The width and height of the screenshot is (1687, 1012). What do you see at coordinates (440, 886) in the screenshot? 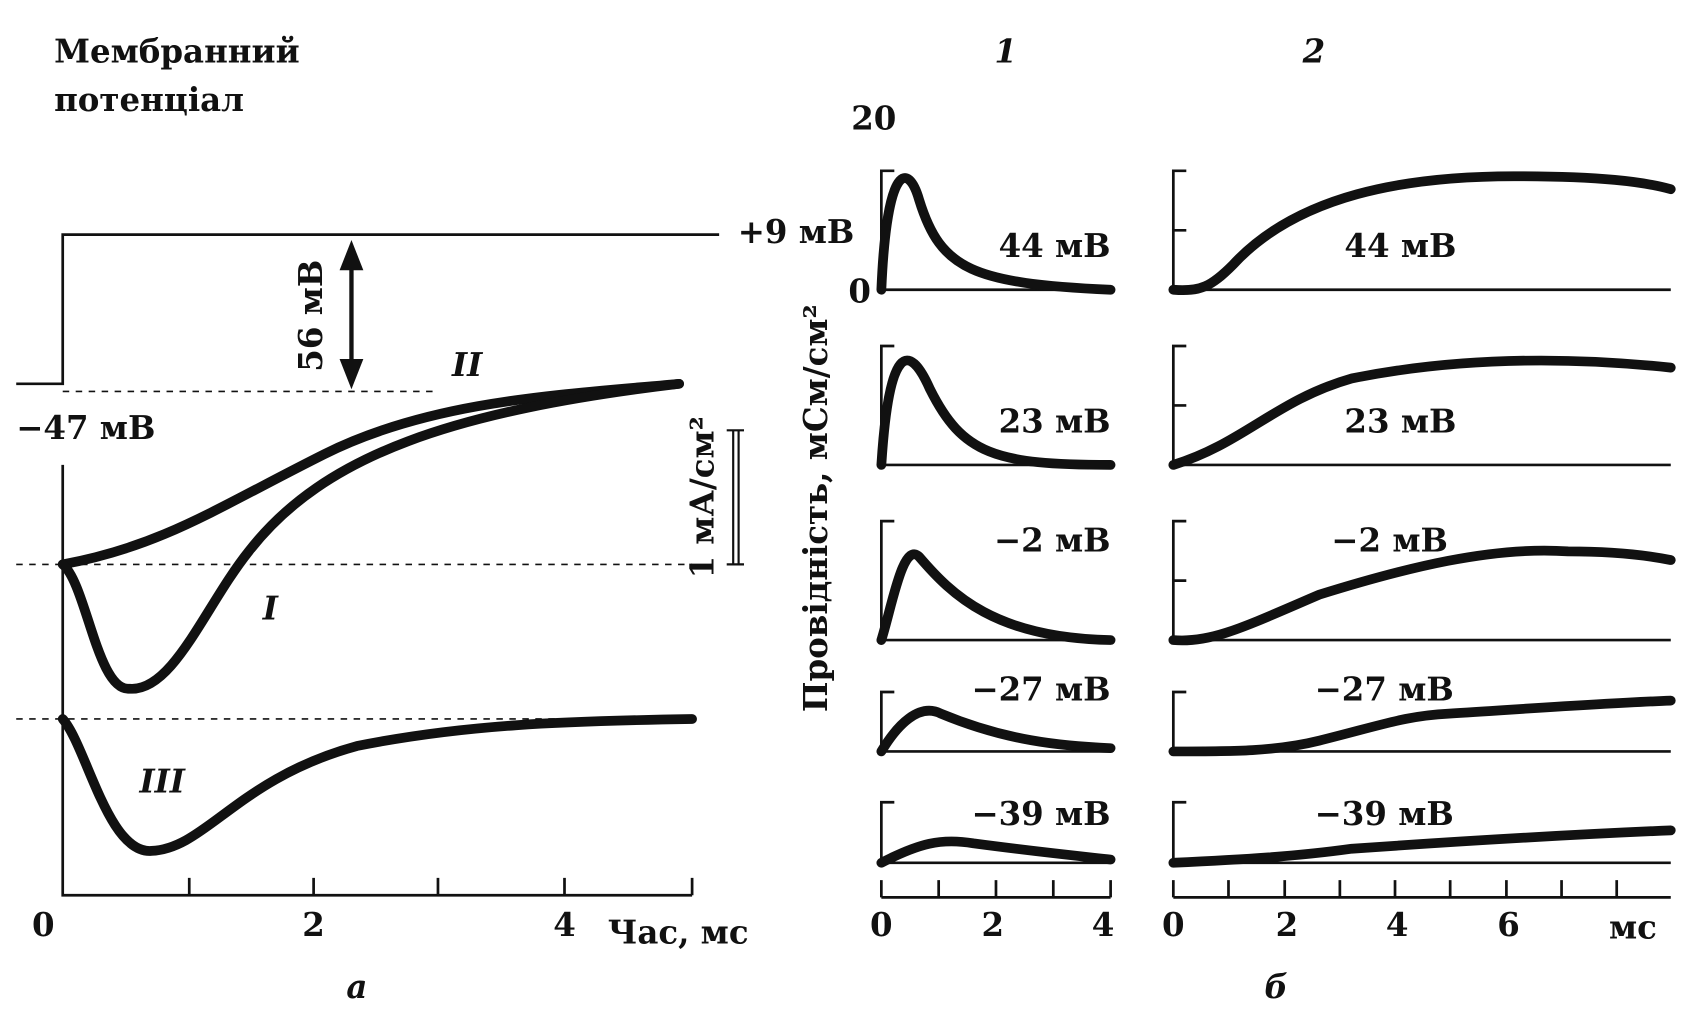
I see `ticks` at bounding box center [440, 886].